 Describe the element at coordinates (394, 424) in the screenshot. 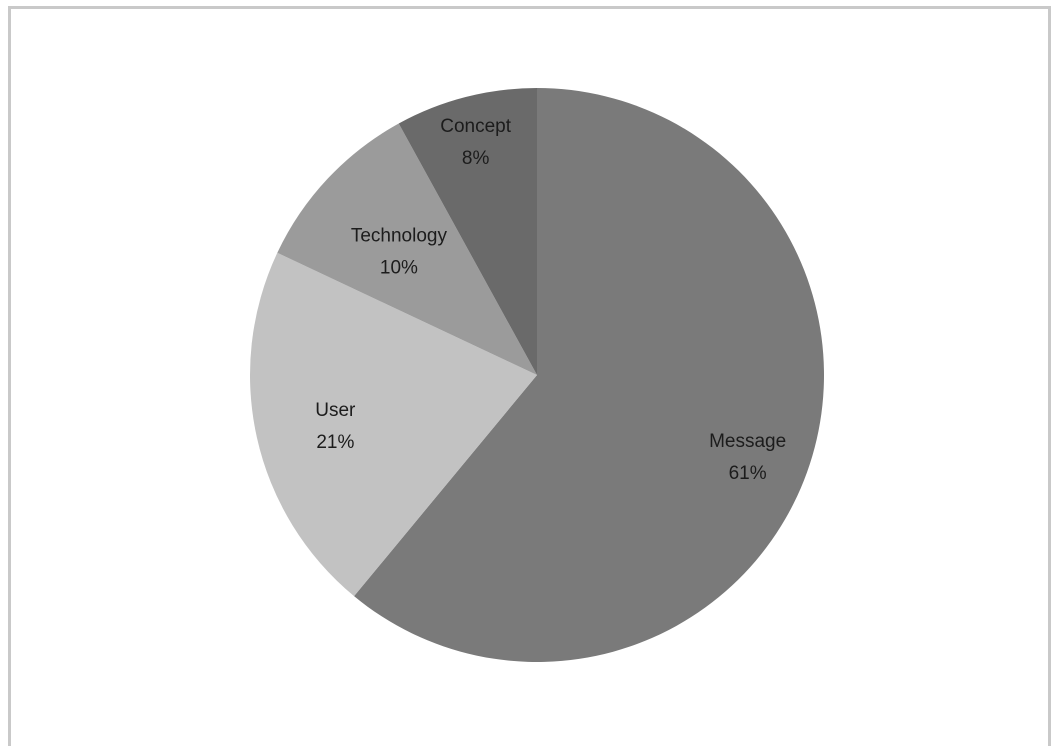

I see `pie-slice-user` at that location.